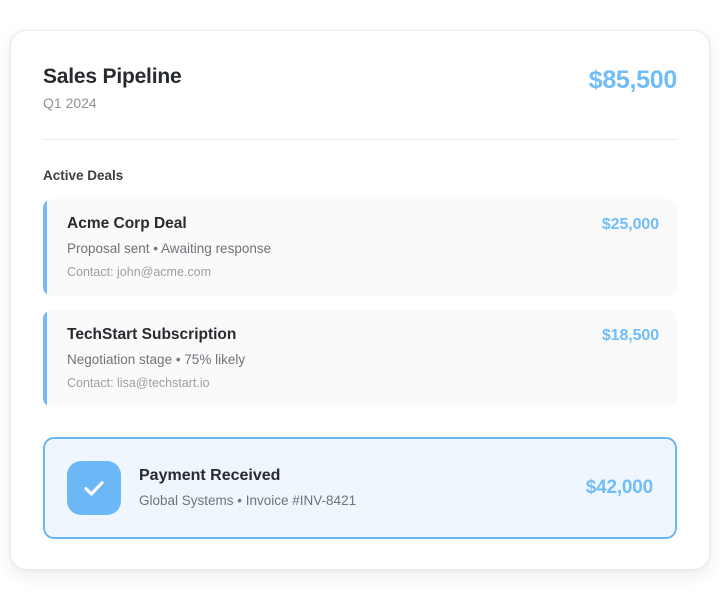  Describe the element at coordinates (619, 487) in the screenshot. I see `payment-received-amount: $42,000` at that location.